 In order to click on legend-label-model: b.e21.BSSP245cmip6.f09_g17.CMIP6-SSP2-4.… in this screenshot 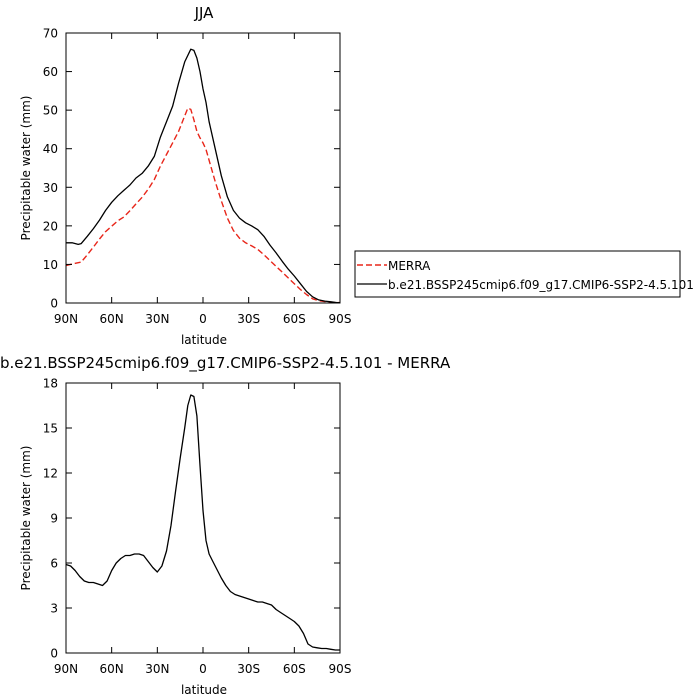, I will do `click(541, 285)`.